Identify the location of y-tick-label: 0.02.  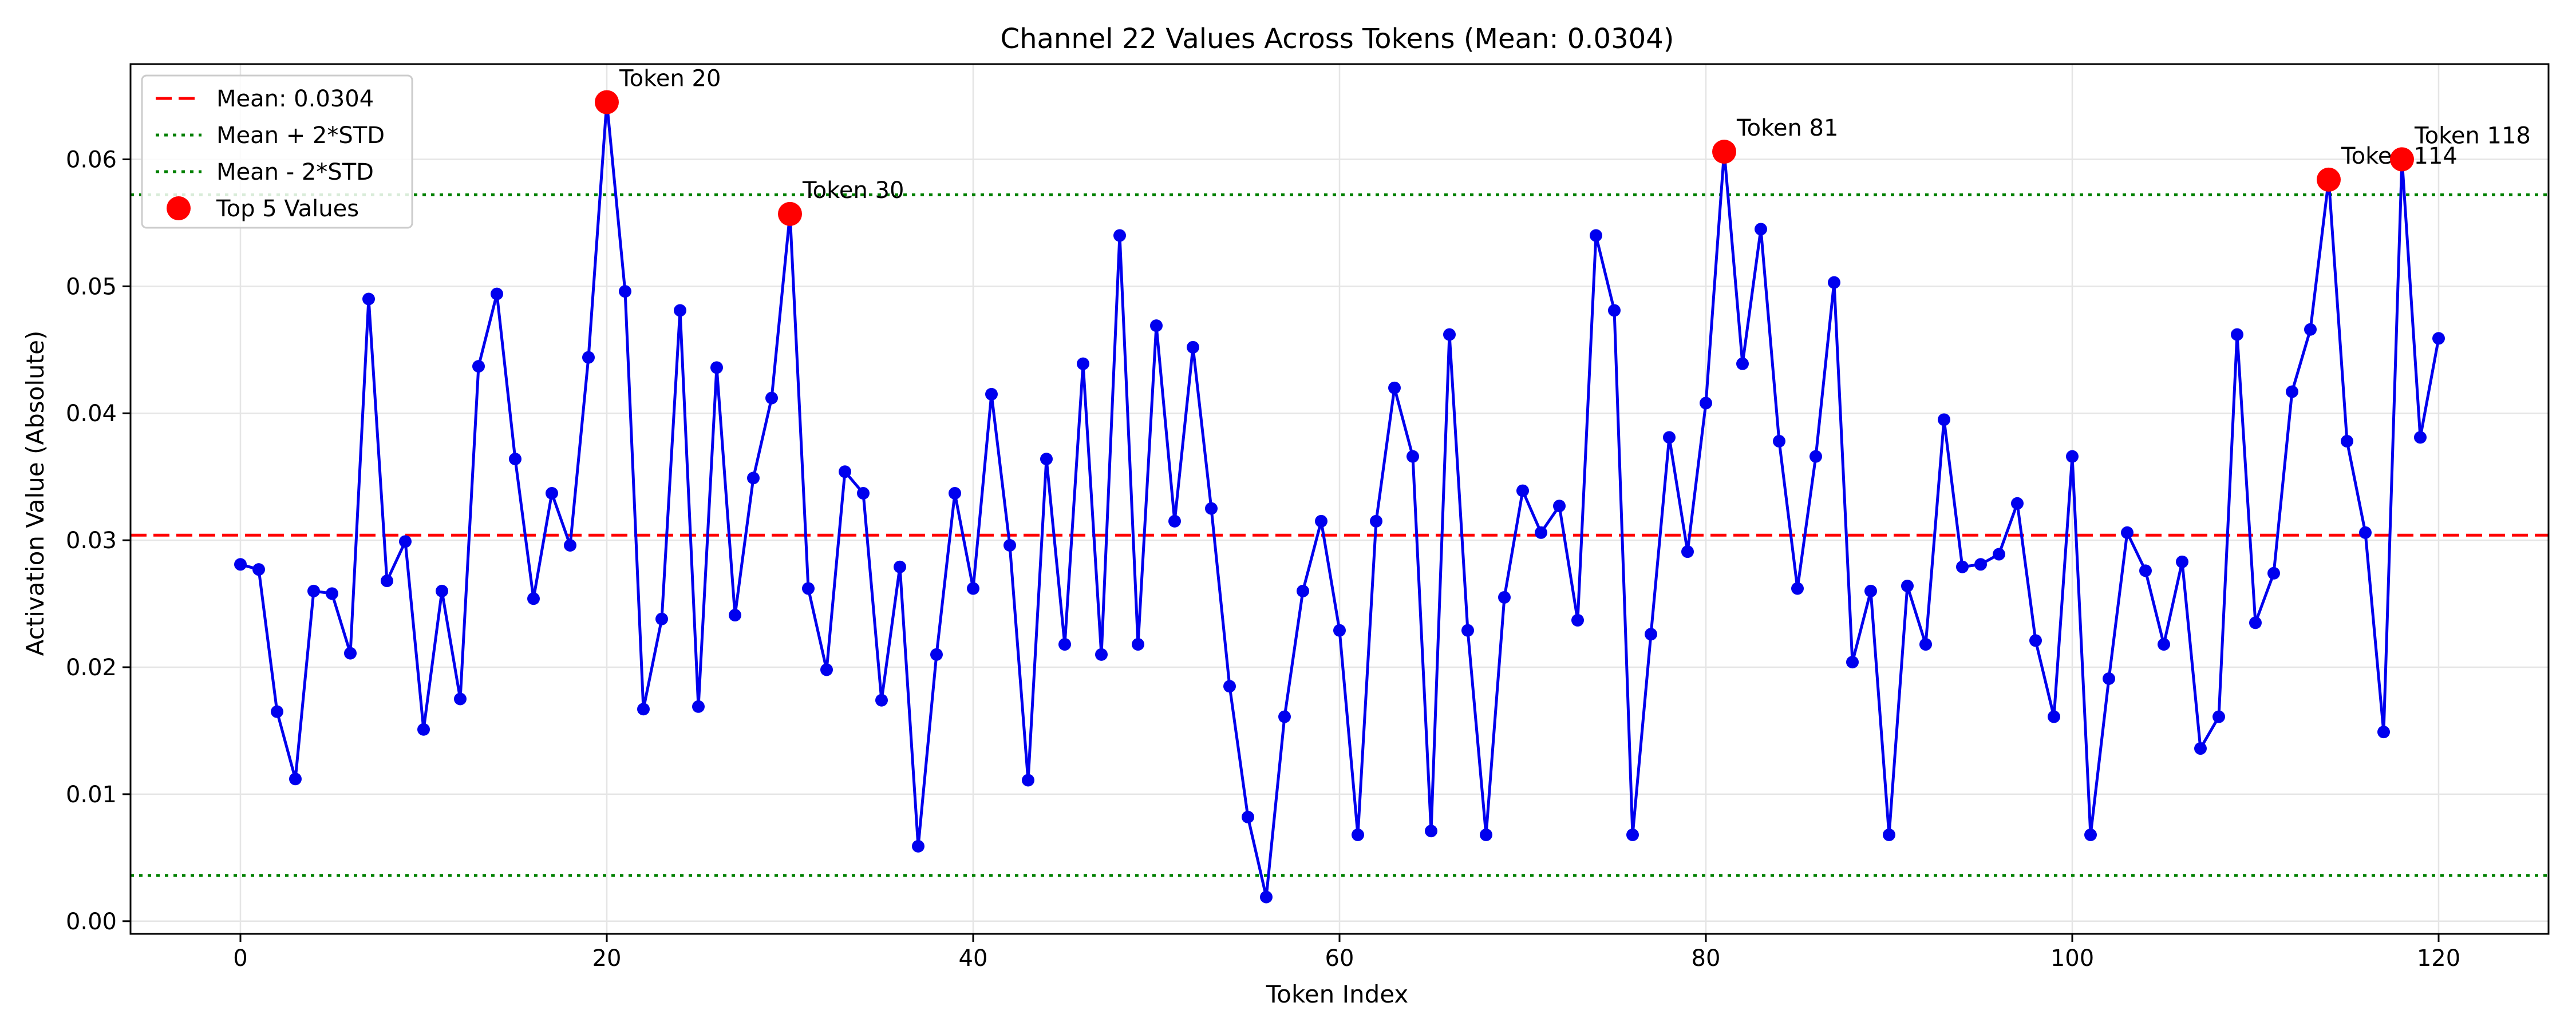
(91, 668).